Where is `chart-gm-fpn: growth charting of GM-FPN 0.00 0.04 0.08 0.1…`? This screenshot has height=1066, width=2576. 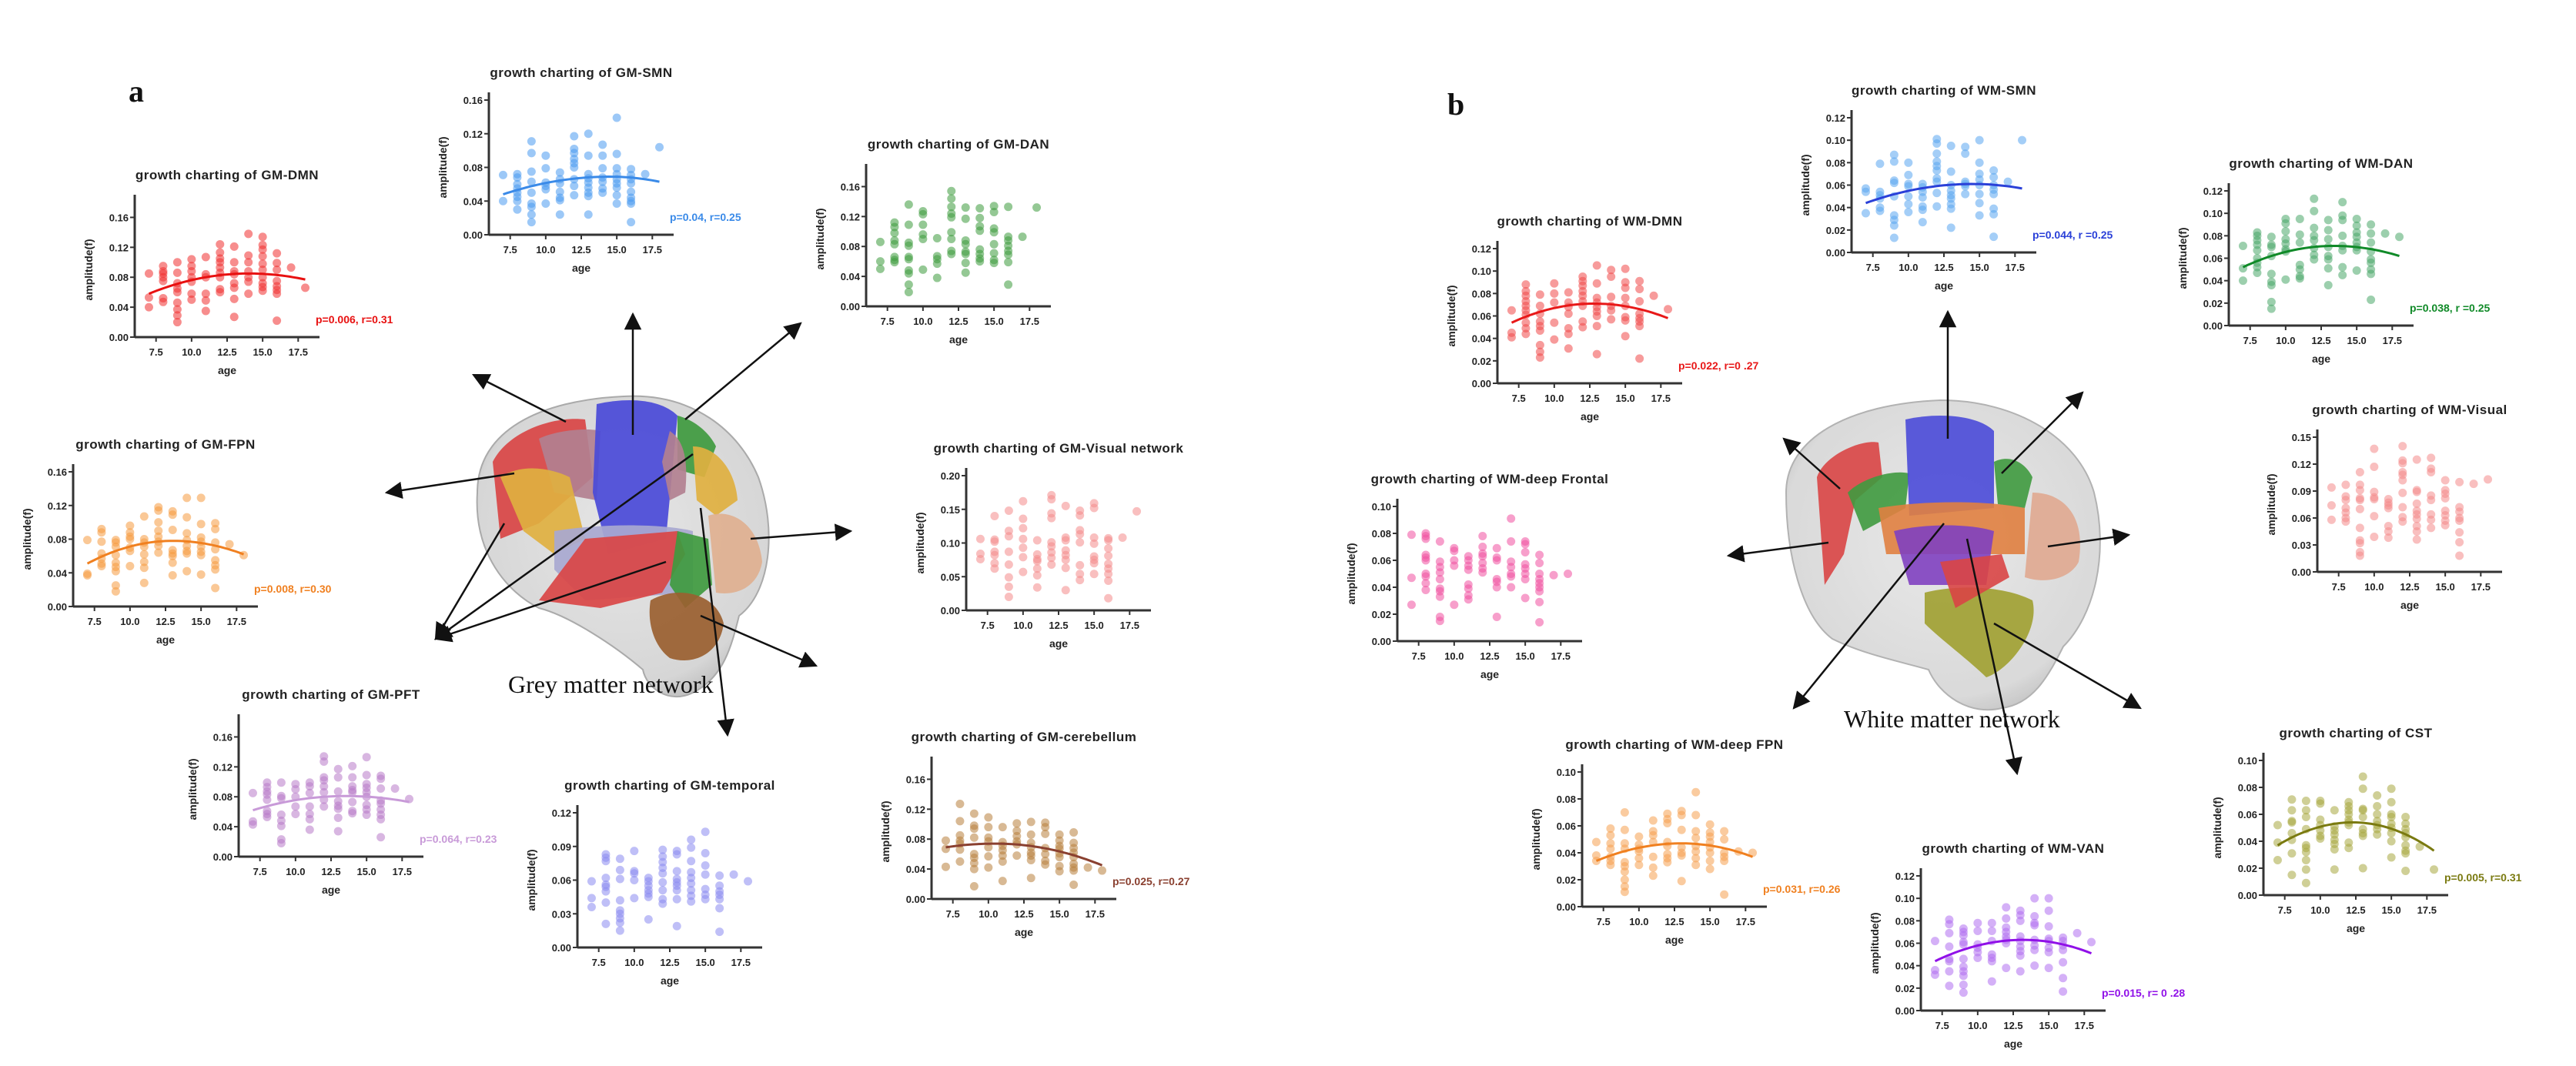 chart-gm-fpn: growth charting of GM-FPN 0.00 0.04 0.08 0.1… is located at coordinates (166, 544).